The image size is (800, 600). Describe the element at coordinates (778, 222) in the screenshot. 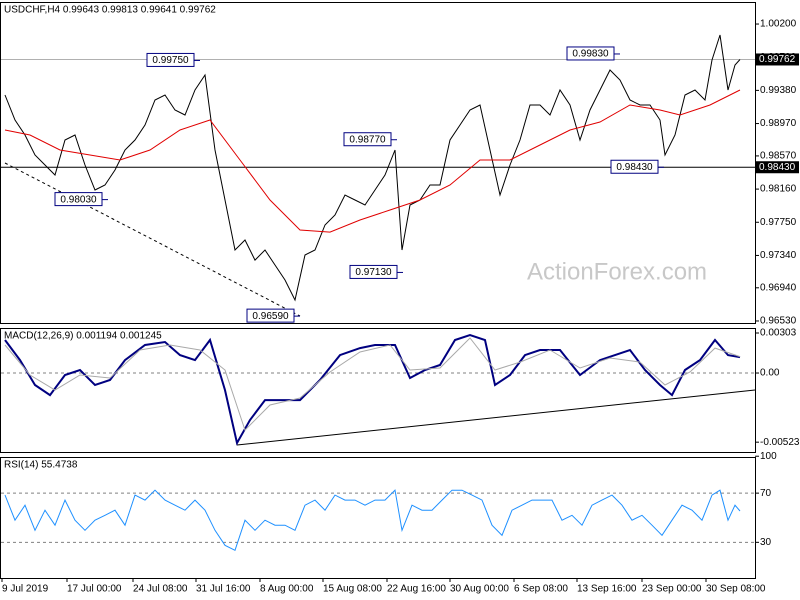

I see `y-tick-label: 0.97750` at that location.